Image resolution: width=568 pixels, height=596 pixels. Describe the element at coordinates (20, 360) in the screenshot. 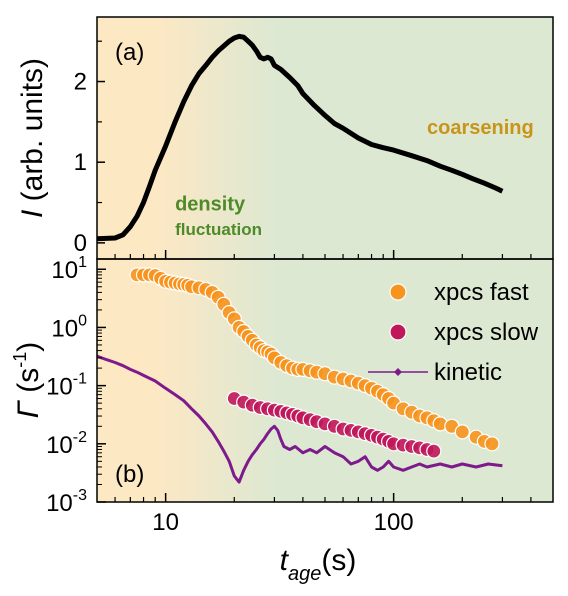

I see `panel-b-ylabel-exp: -1` at that location.